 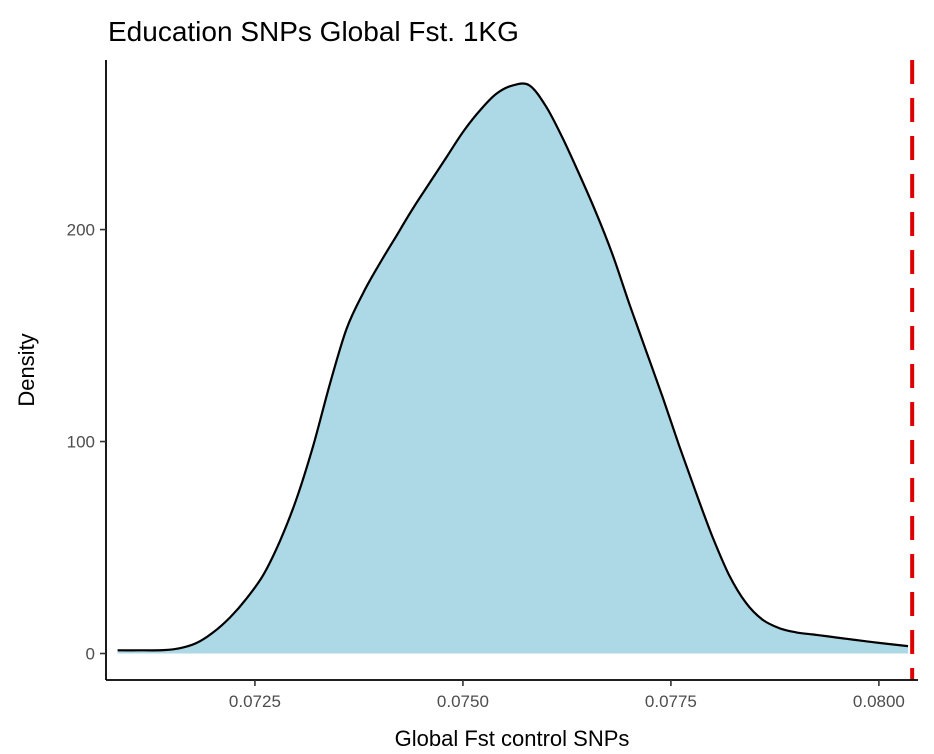 I want to click on x-tick-label: 0.0800, so click(x=879, y=701).